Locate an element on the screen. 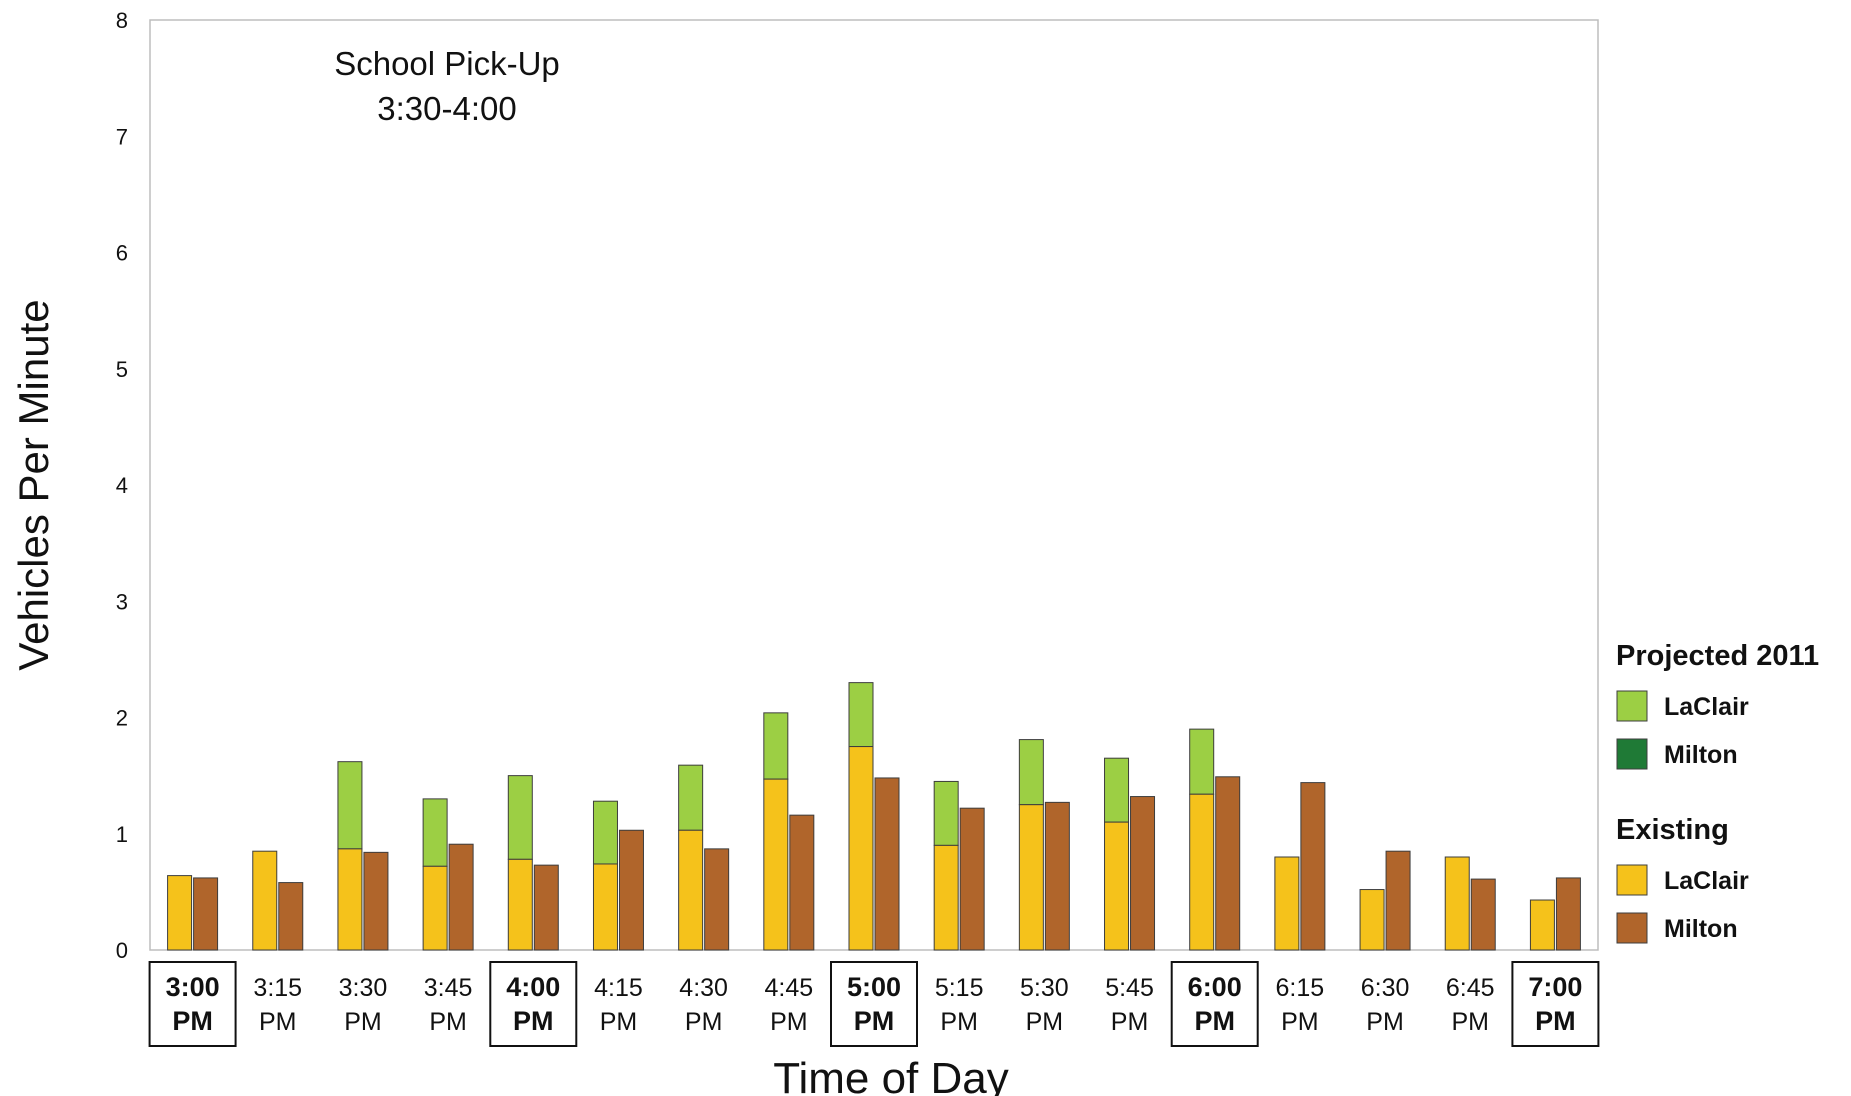 The width and height of the screenshot is (1851, 1096). x-tick-label-time: 3:45 is located at coordinates (448, 988).